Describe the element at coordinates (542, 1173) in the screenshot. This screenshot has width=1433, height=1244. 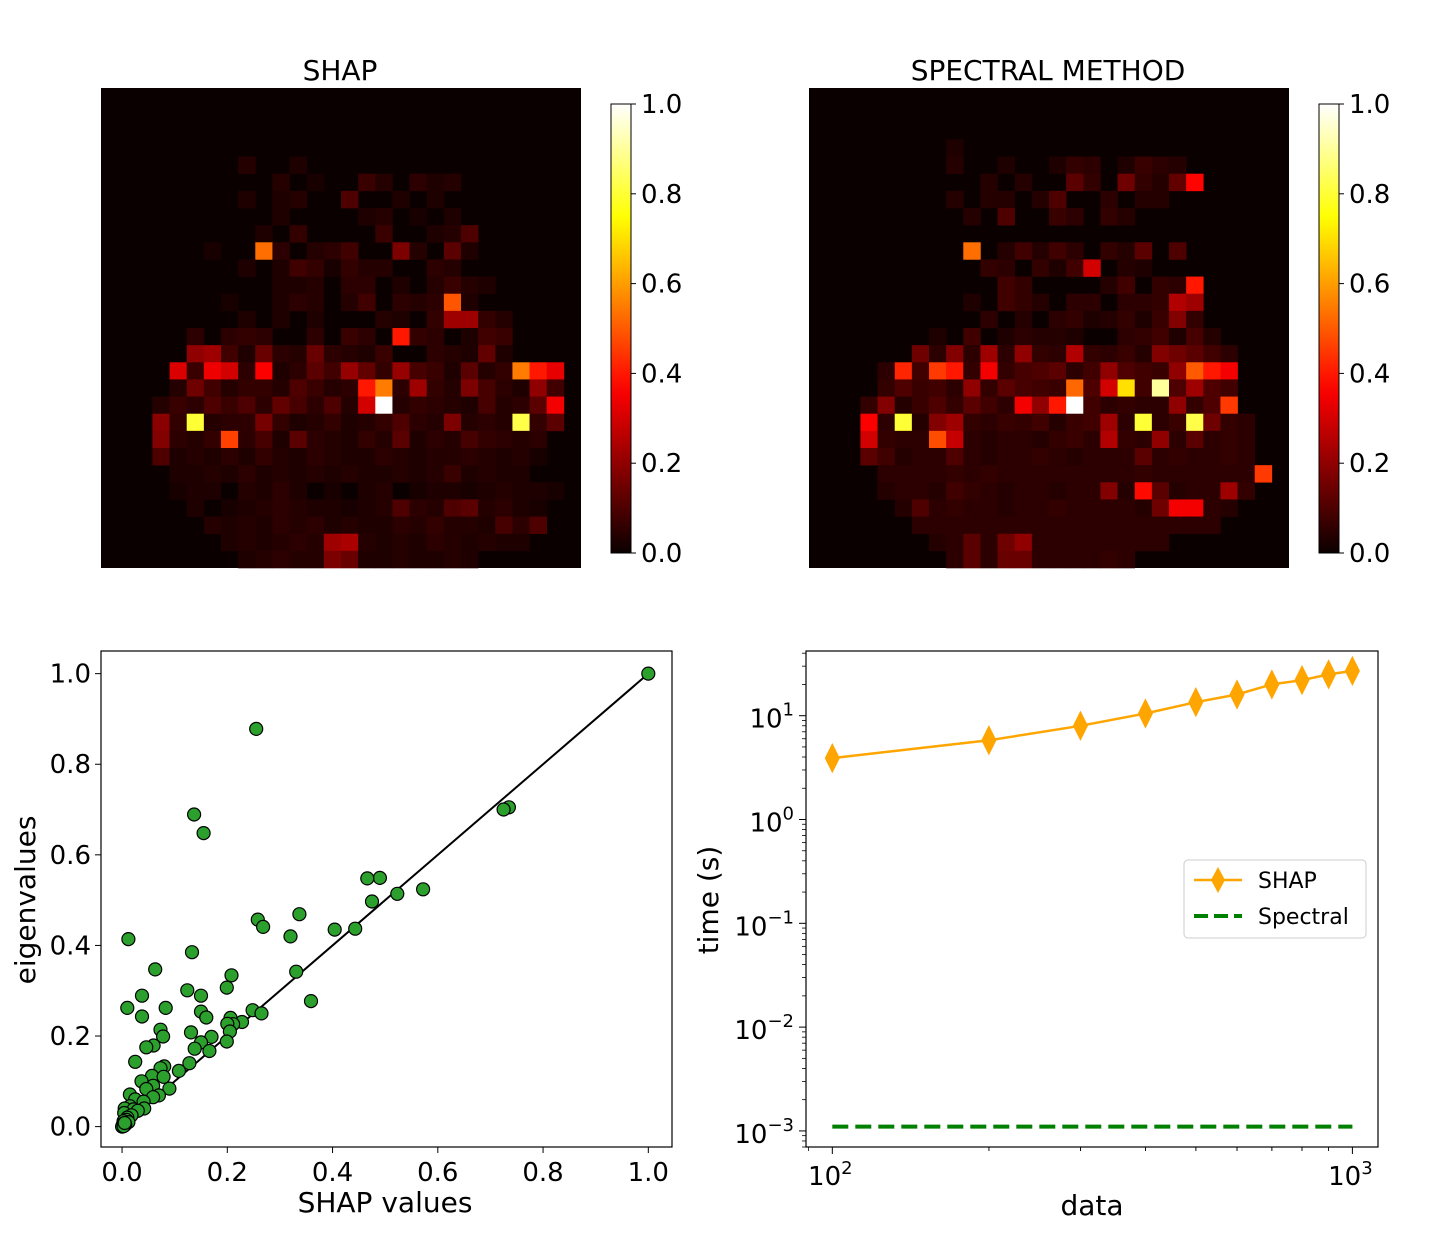
I see `x-tick-label: 0.8` at that location.